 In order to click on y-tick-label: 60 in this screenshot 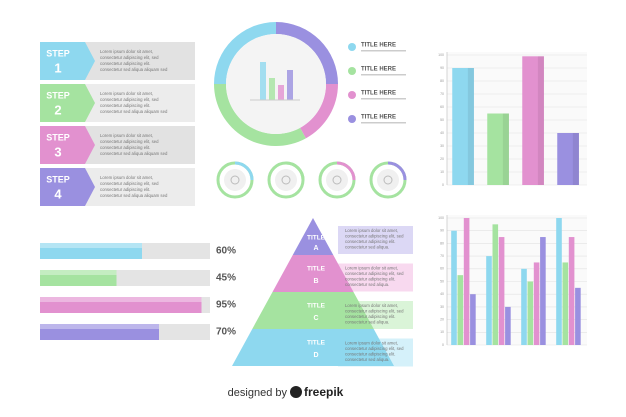, I will do `click(442, 269)`.